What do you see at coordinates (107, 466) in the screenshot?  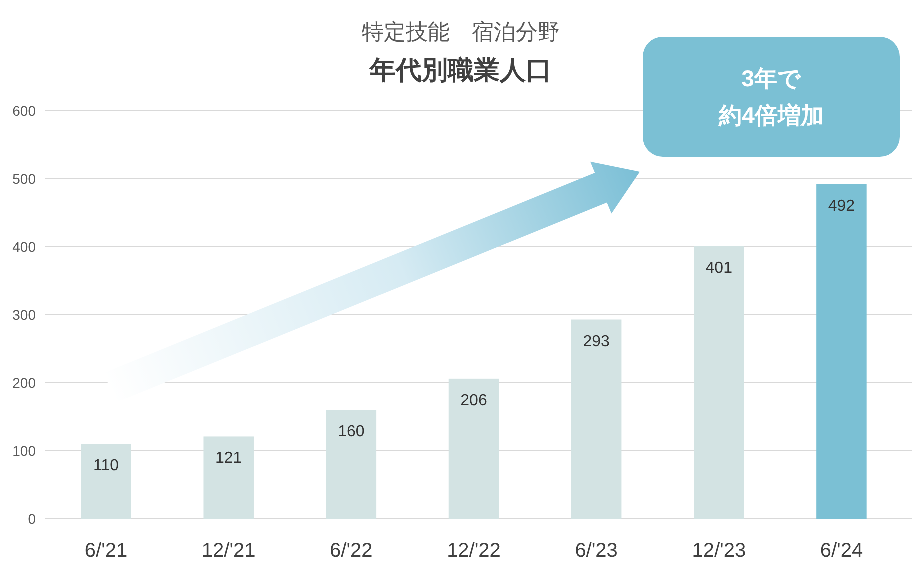 I see `data-label: 110` at bounding box center [107, 466].